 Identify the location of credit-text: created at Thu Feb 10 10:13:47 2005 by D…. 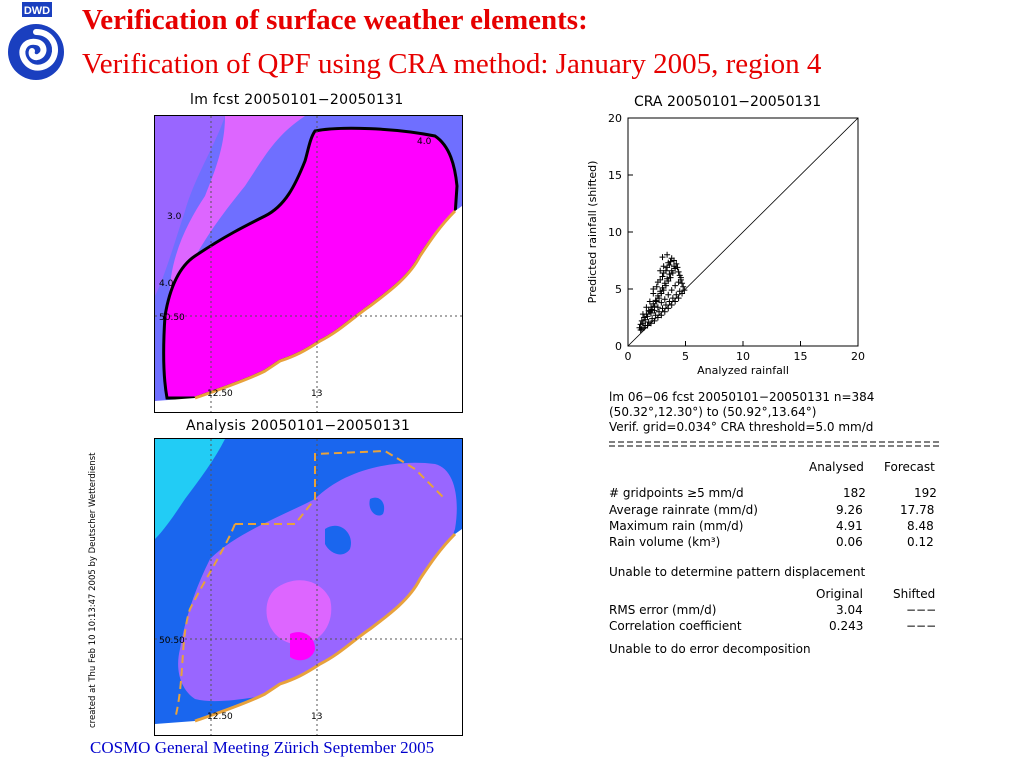
(91, 585).